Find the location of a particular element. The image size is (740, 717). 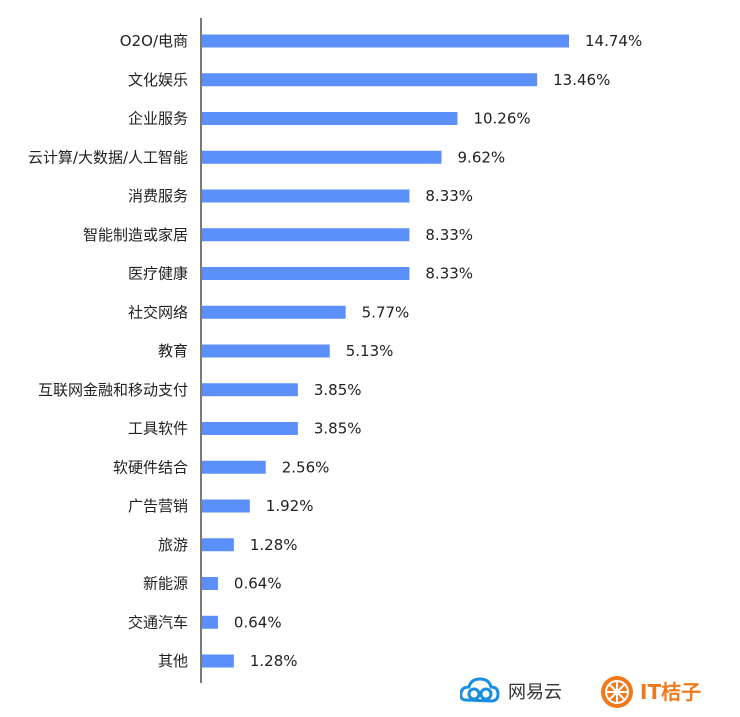

value-label: 9.62% is located at coordinates (482, 157).